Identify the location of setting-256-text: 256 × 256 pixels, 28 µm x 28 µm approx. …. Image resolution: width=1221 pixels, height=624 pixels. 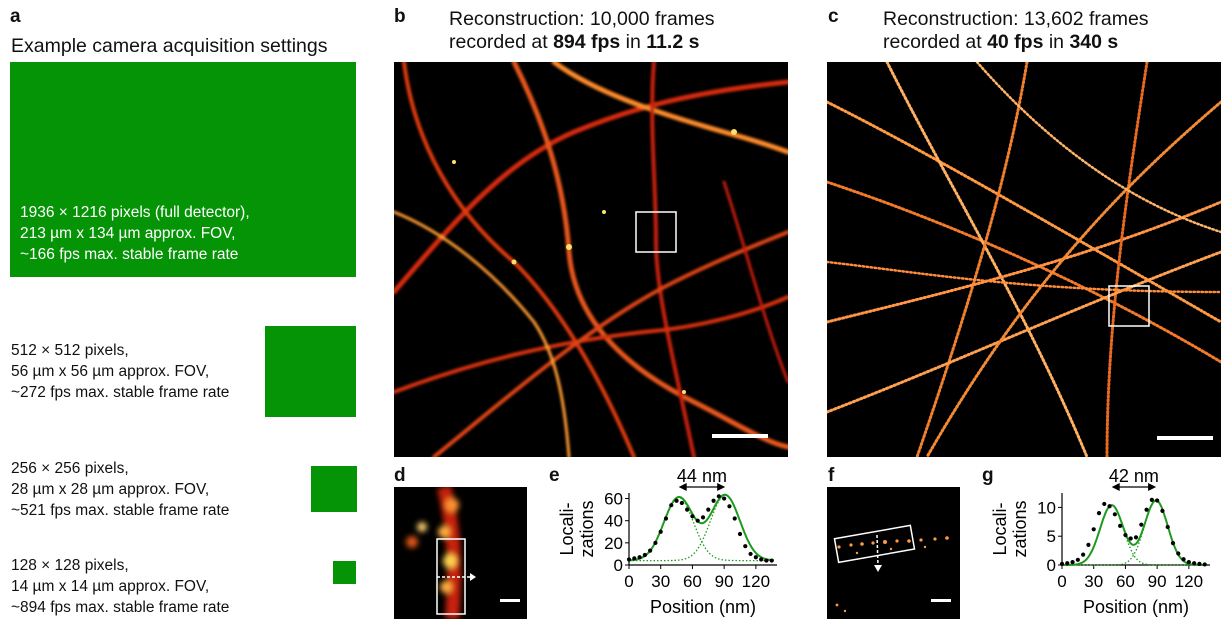
(120, 489).